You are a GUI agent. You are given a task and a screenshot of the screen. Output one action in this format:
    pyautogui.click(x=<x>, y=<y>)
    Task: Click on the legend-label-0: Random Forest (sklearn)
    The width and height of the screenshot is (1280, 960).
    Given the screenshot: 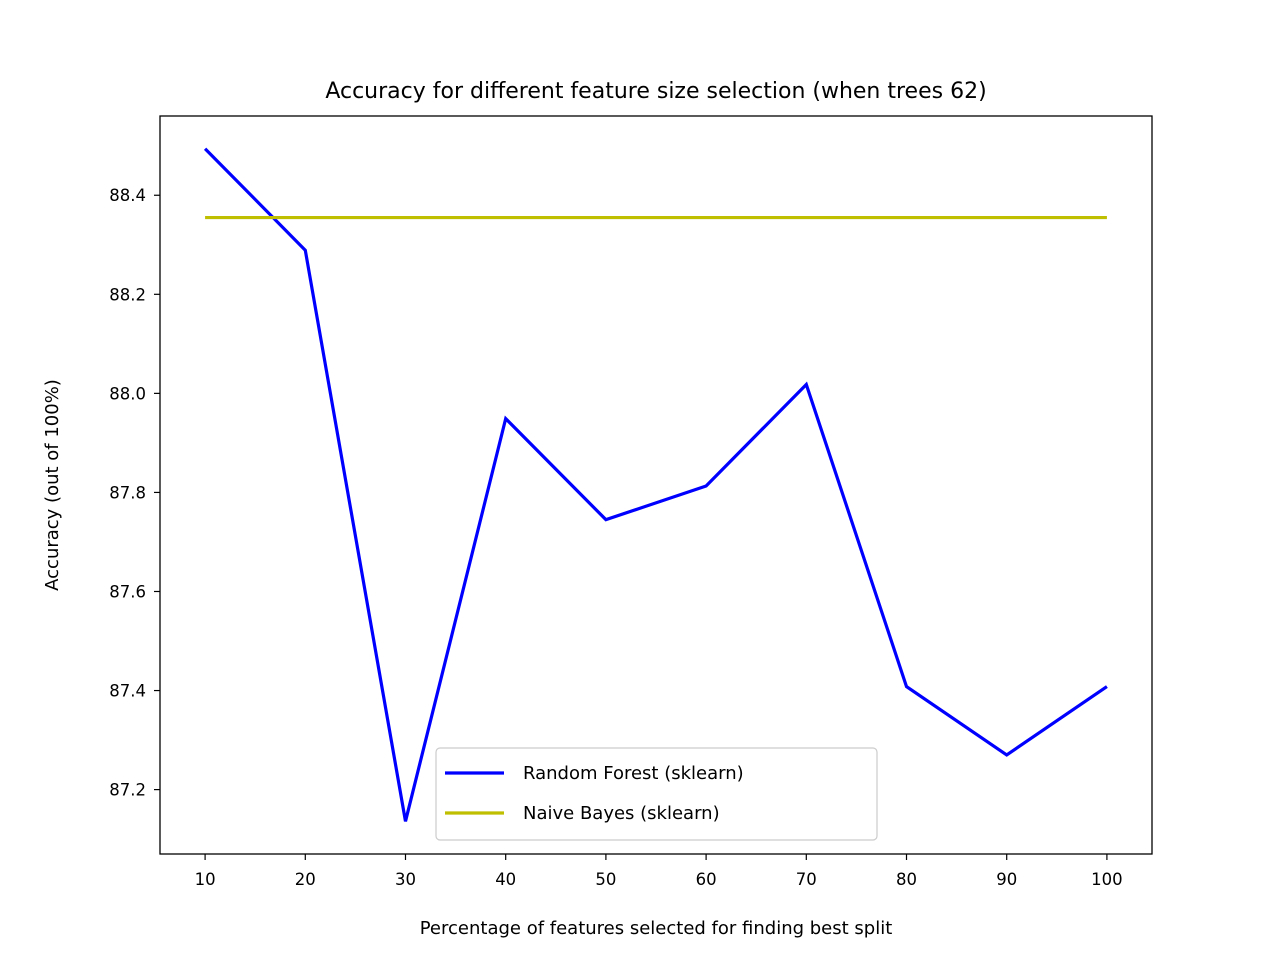 What is the action you would take?
    pyautogui.click(x=633, y=773)
    